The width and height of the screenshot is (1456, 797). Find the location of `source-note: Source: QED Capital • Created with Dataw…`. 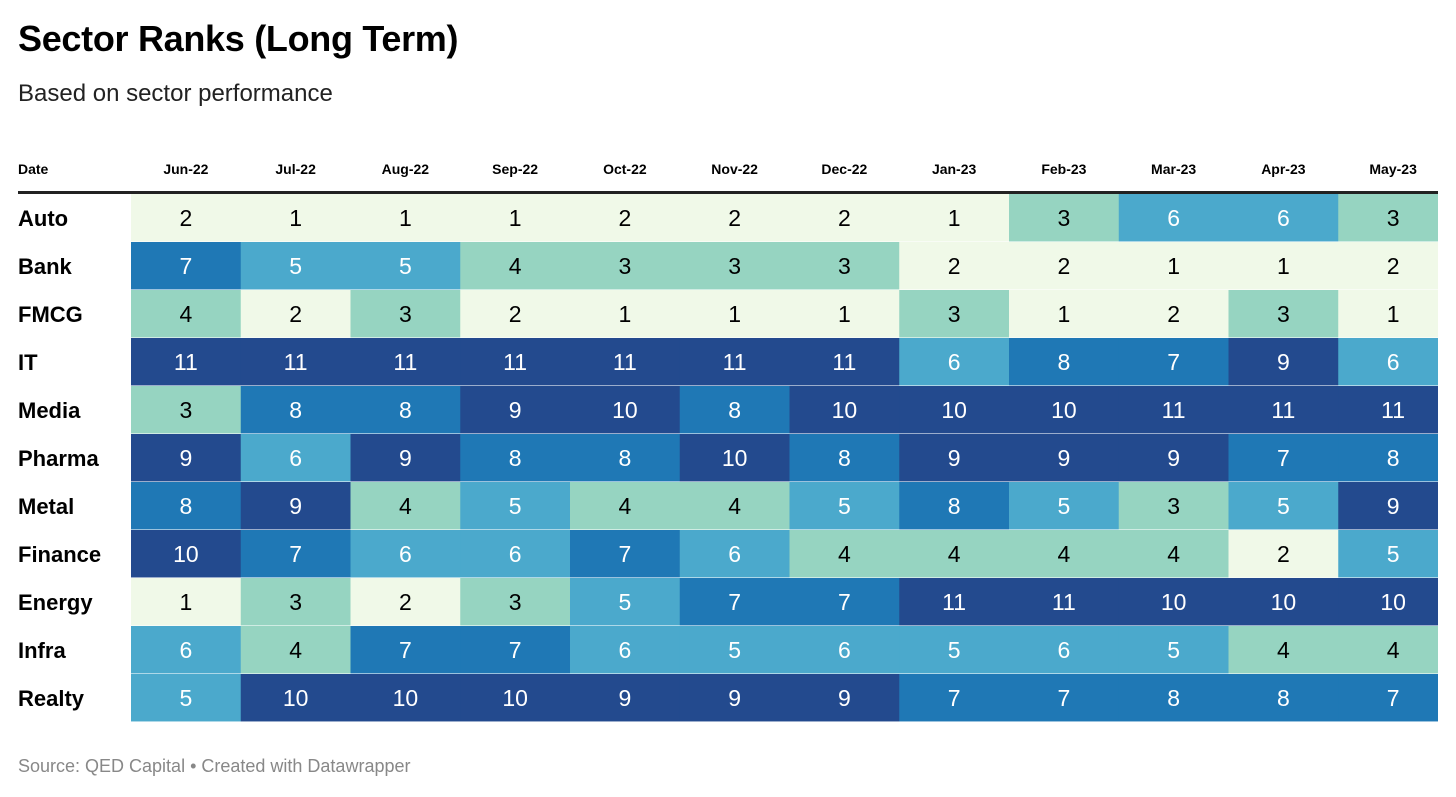

source-note: Source: QED Capital • Created with Dataw… is located at coordinates (214, 766).